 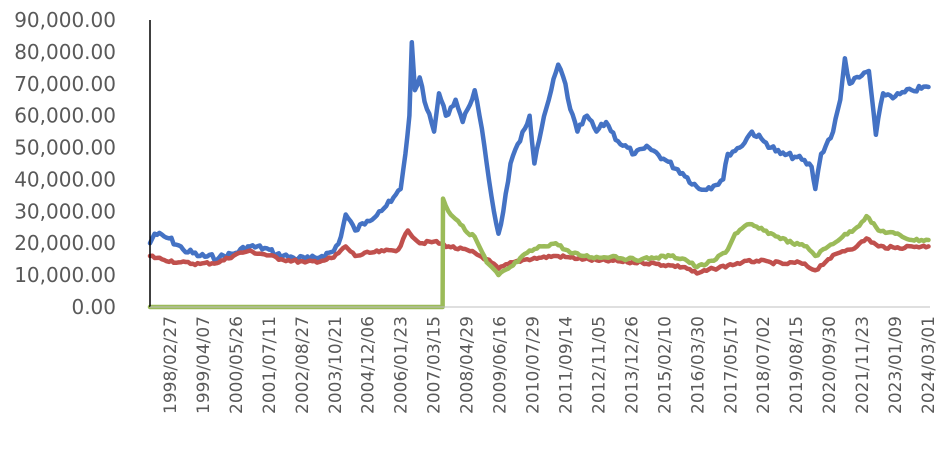 What do you see at coordinates (65, 148) in the screenshot?
I see `y-tick-label: 50,000.00` at bounding box center [65, 148].